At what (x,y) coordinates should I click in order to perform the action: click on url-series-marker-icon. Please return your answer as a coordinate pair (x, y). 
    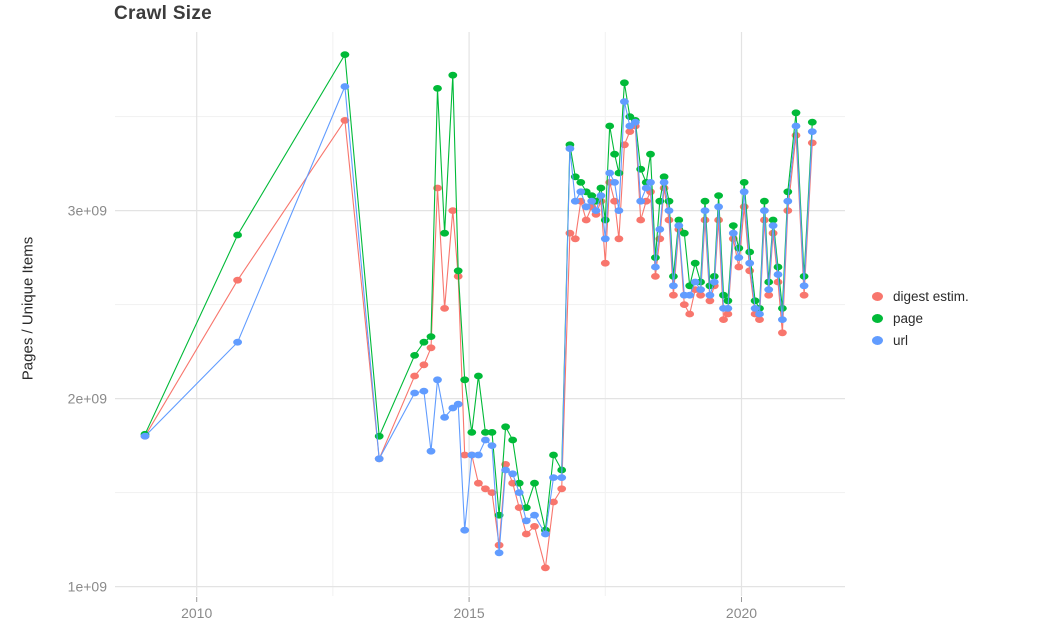
    Looking at the image, I should click on (877, 340).